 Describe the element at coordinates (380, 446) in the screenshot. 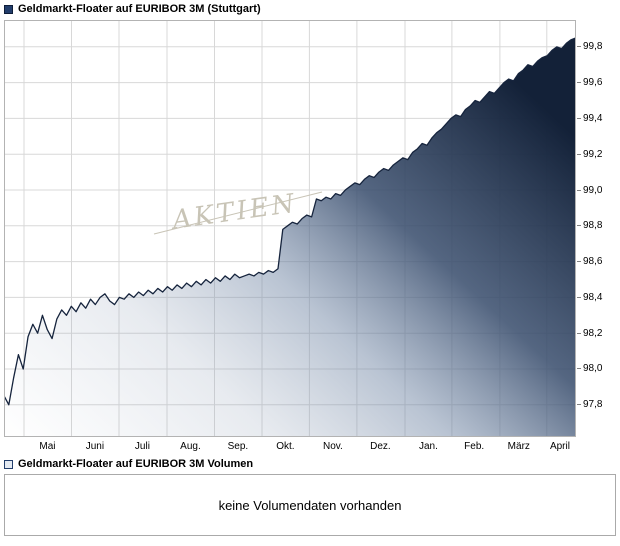

I see `x-axis-month-label: Dez.` at that location.